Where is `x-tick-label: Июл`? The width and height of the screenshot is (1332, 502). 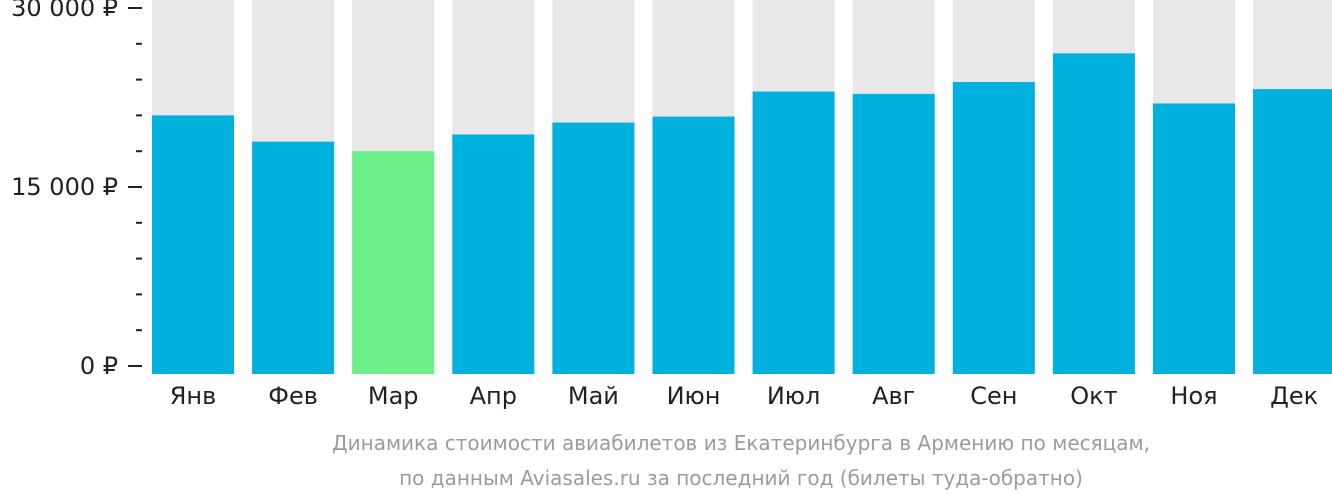
x-tick-label: Июл is located at coordinates (794, 396).